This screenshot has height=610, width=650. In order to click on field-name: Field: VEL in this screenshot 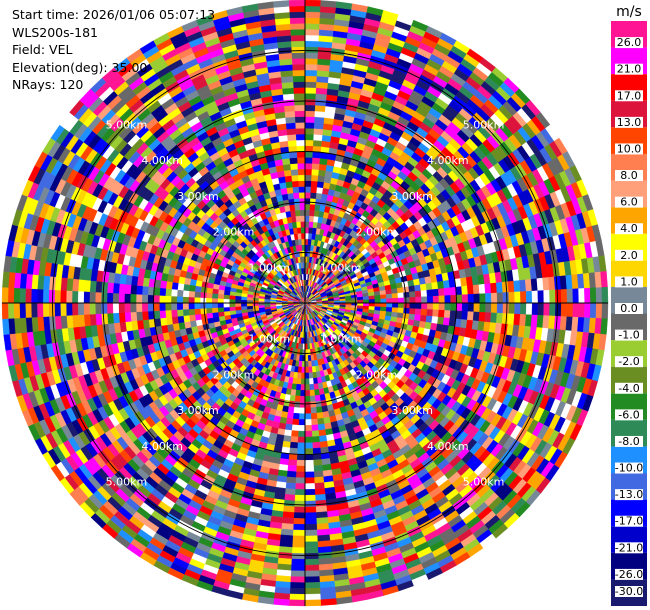, I will do `click(42, 49)`.